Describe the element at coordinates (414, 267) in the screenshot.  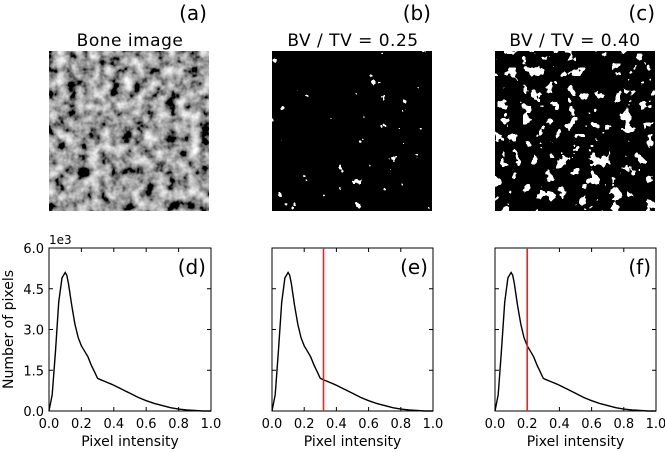
I see `panel-letter: (e)` at that location.